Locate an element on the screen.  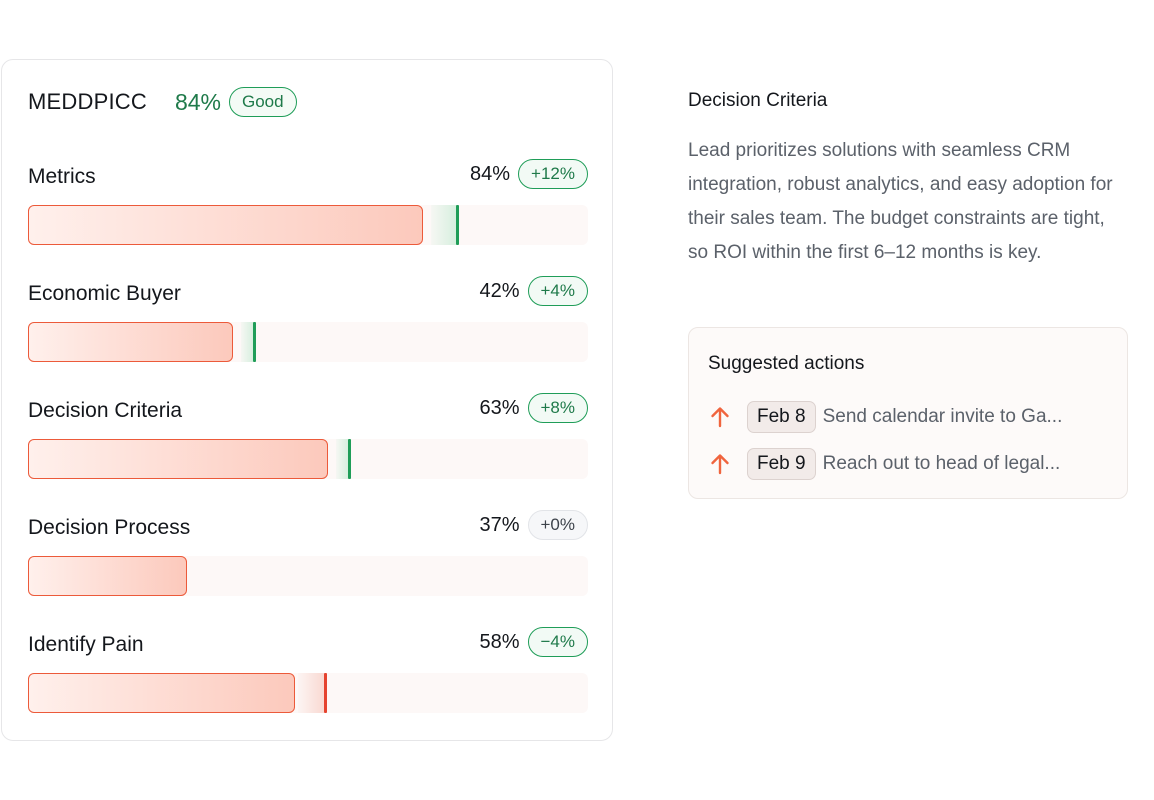
metric-label: Decision Process is located at coordinates (109, 527).